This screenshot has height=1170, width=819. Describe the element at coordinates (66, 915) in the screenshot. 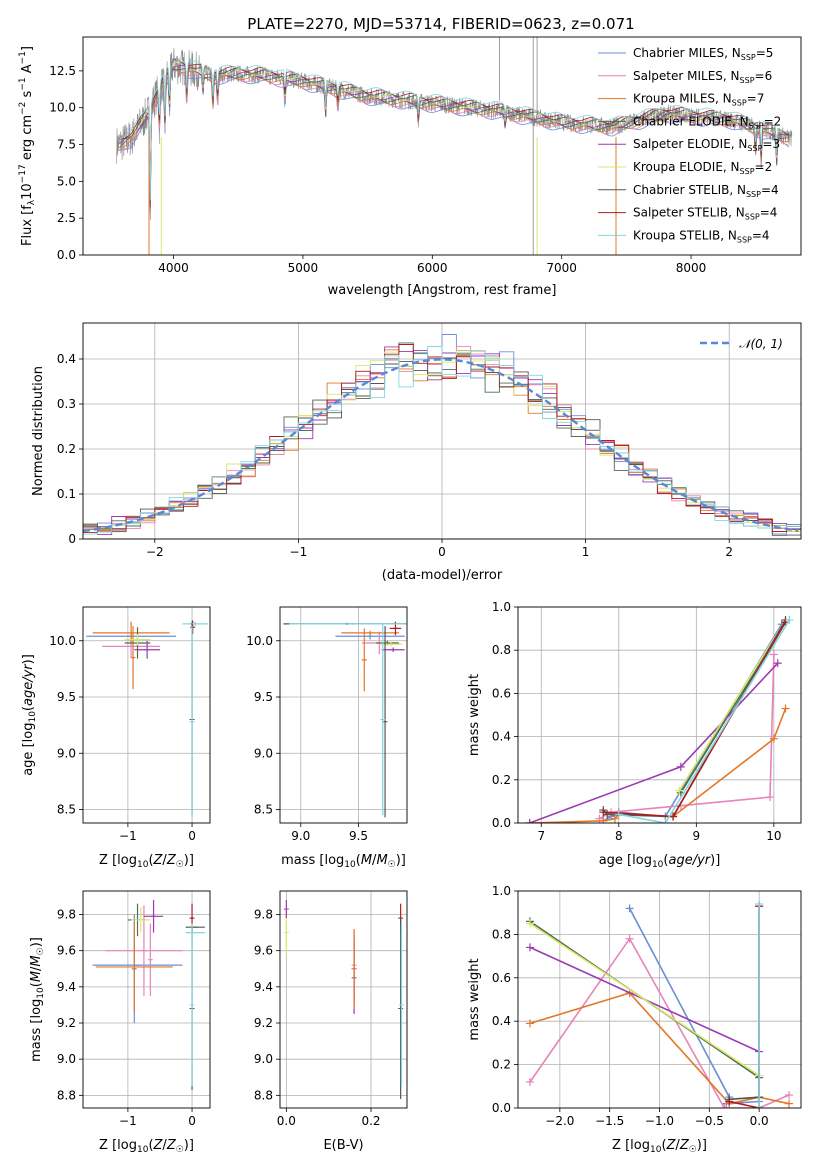

I see `y-tick-label: 9.8` at that location.